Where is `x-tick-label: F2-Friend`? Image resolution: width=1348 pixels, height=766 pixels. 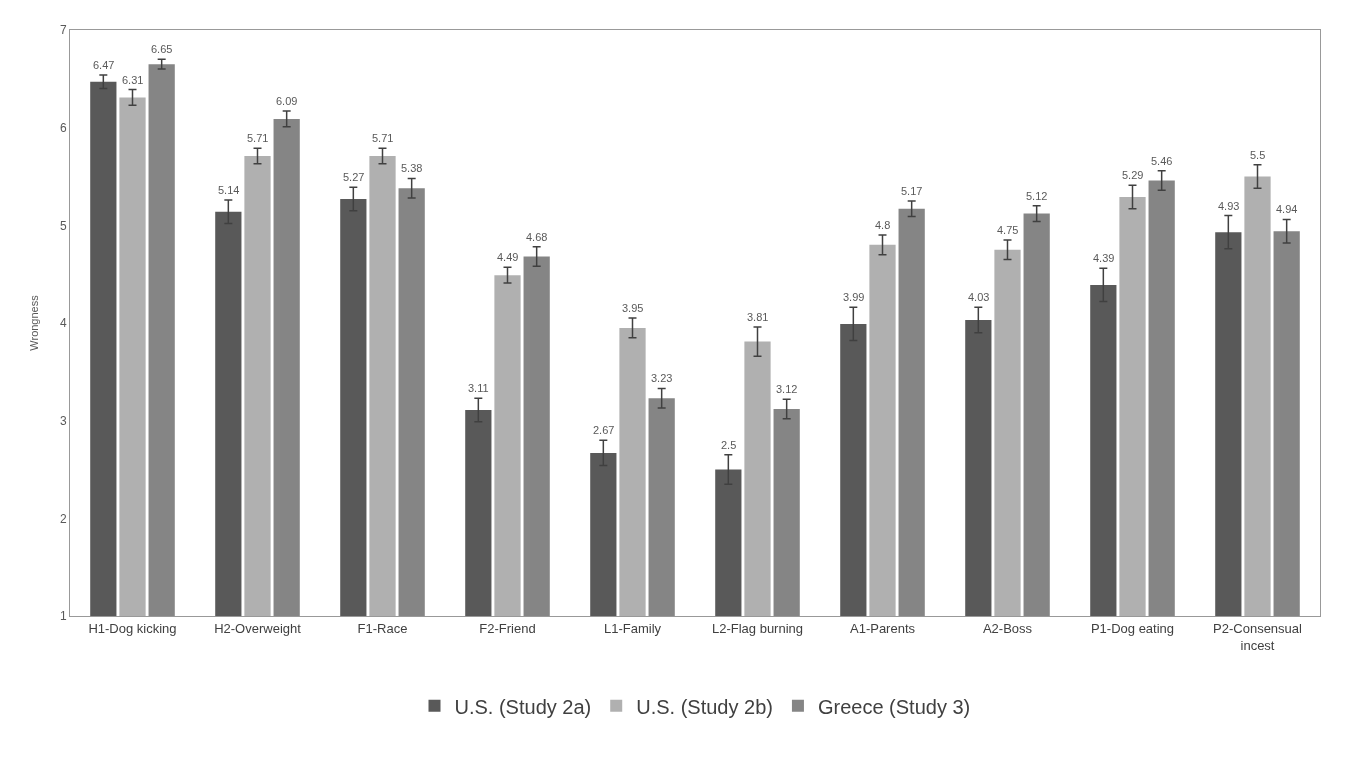
x-tick-label: F2-Friend is located at coordinates (507, 628).